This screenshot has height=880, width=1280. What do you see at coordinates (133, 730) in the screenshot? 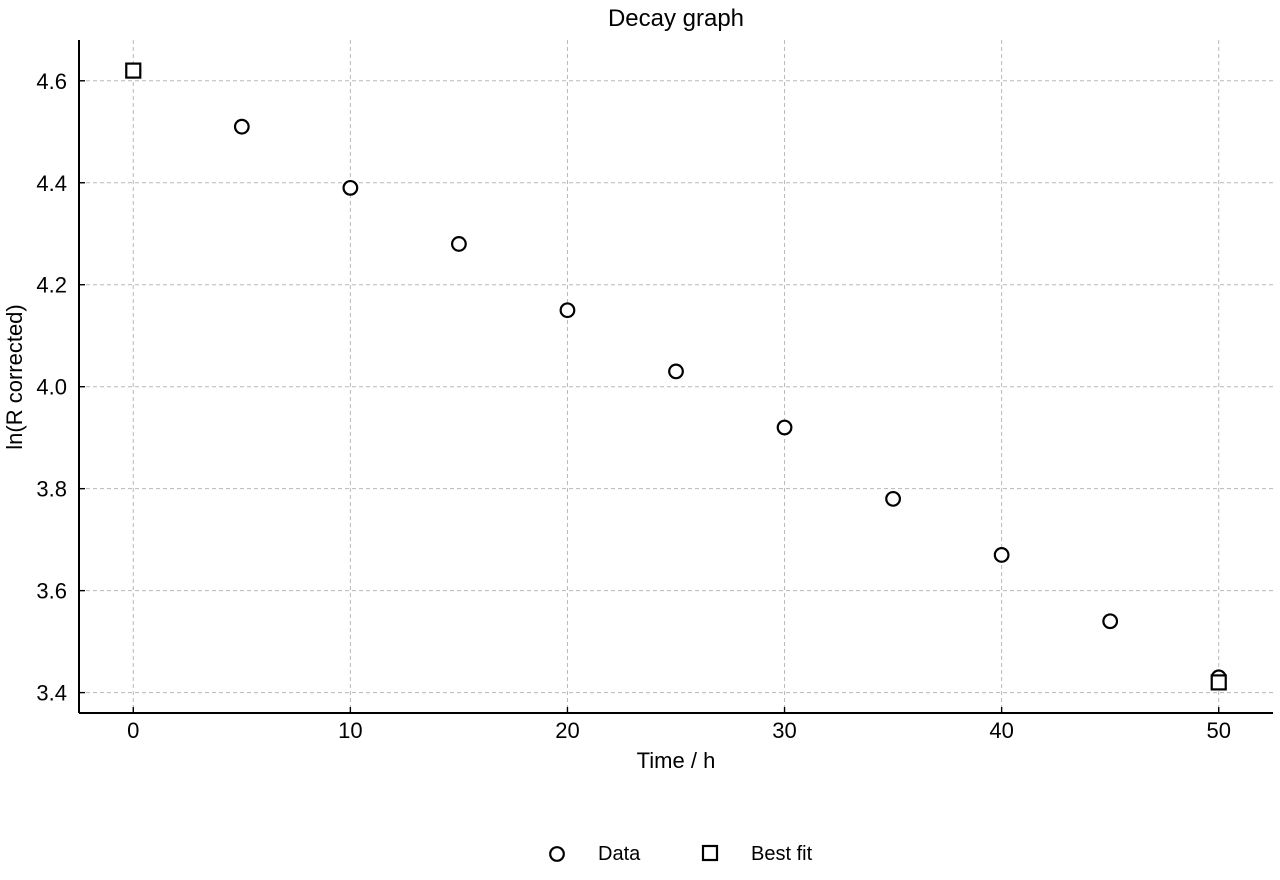
I see `x-tick-label: 0` at bounding box center [133, 730].